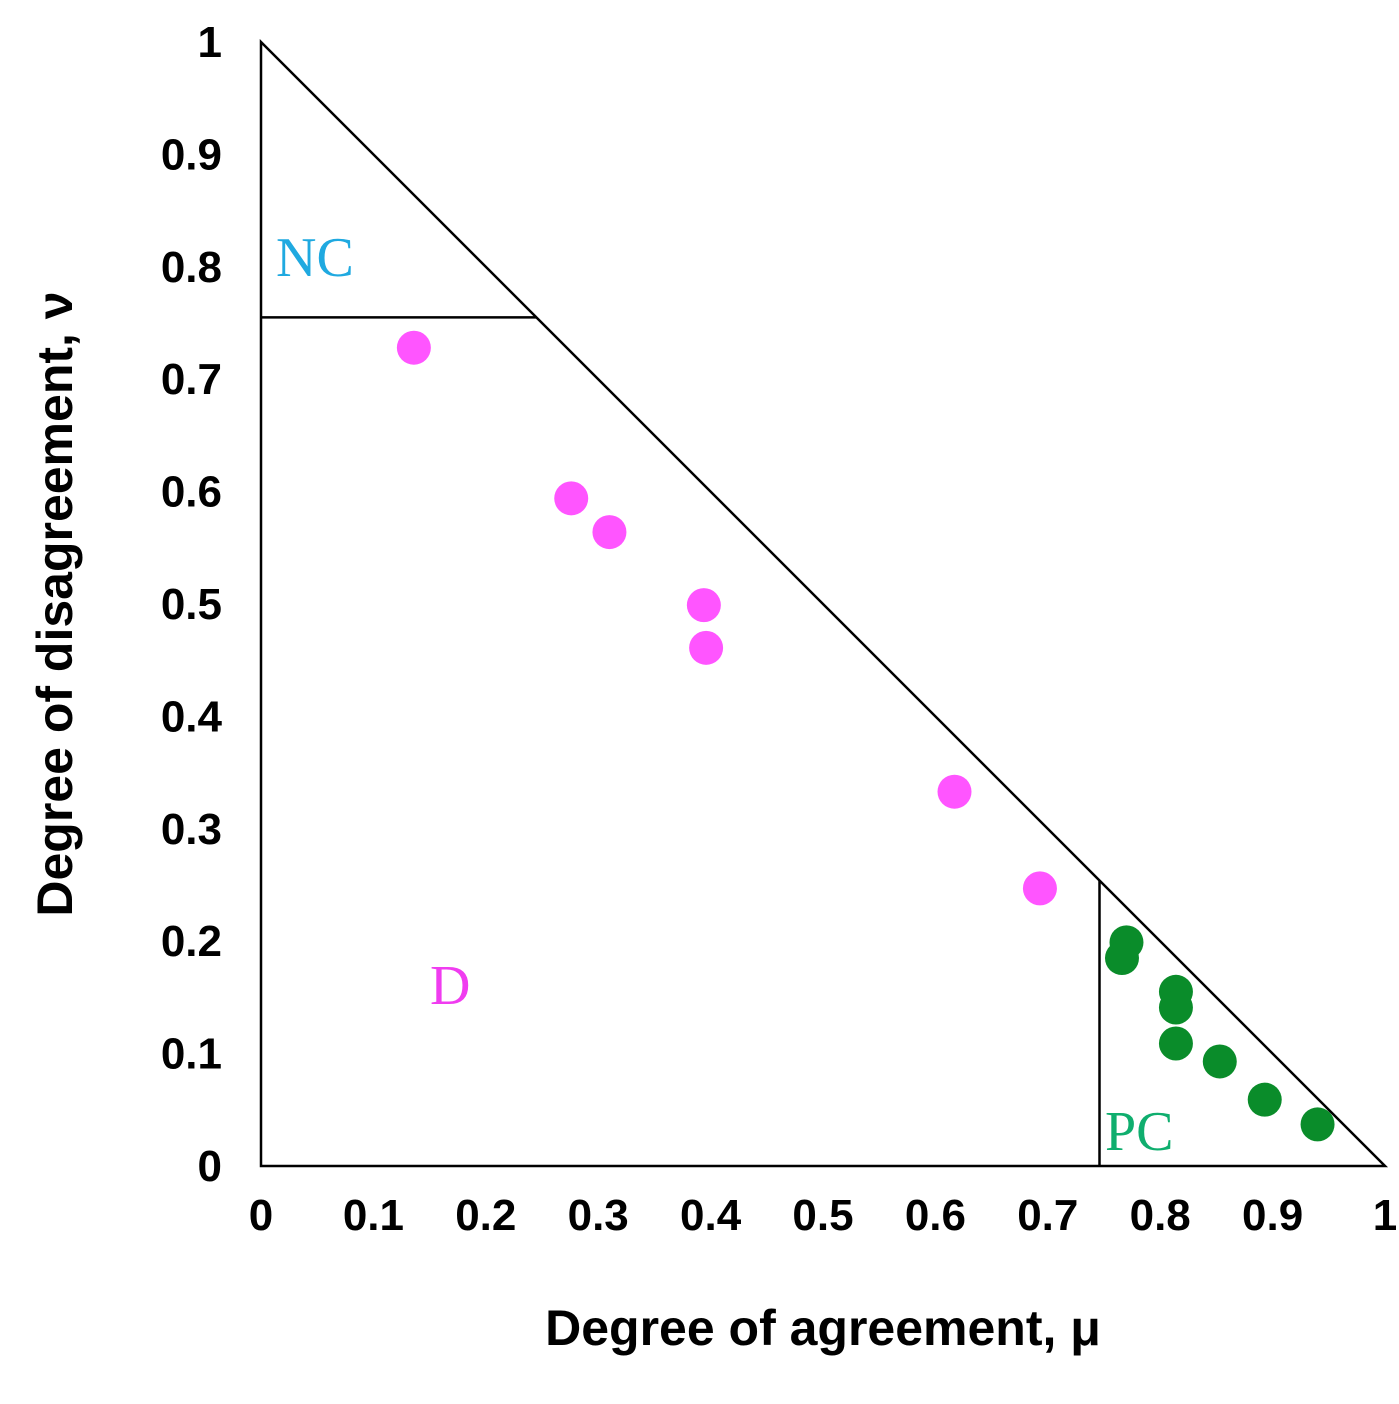  Describe the element at coordinates (191, 604) in the screenshot. I see `y-tick-label: 0.5` at that location.